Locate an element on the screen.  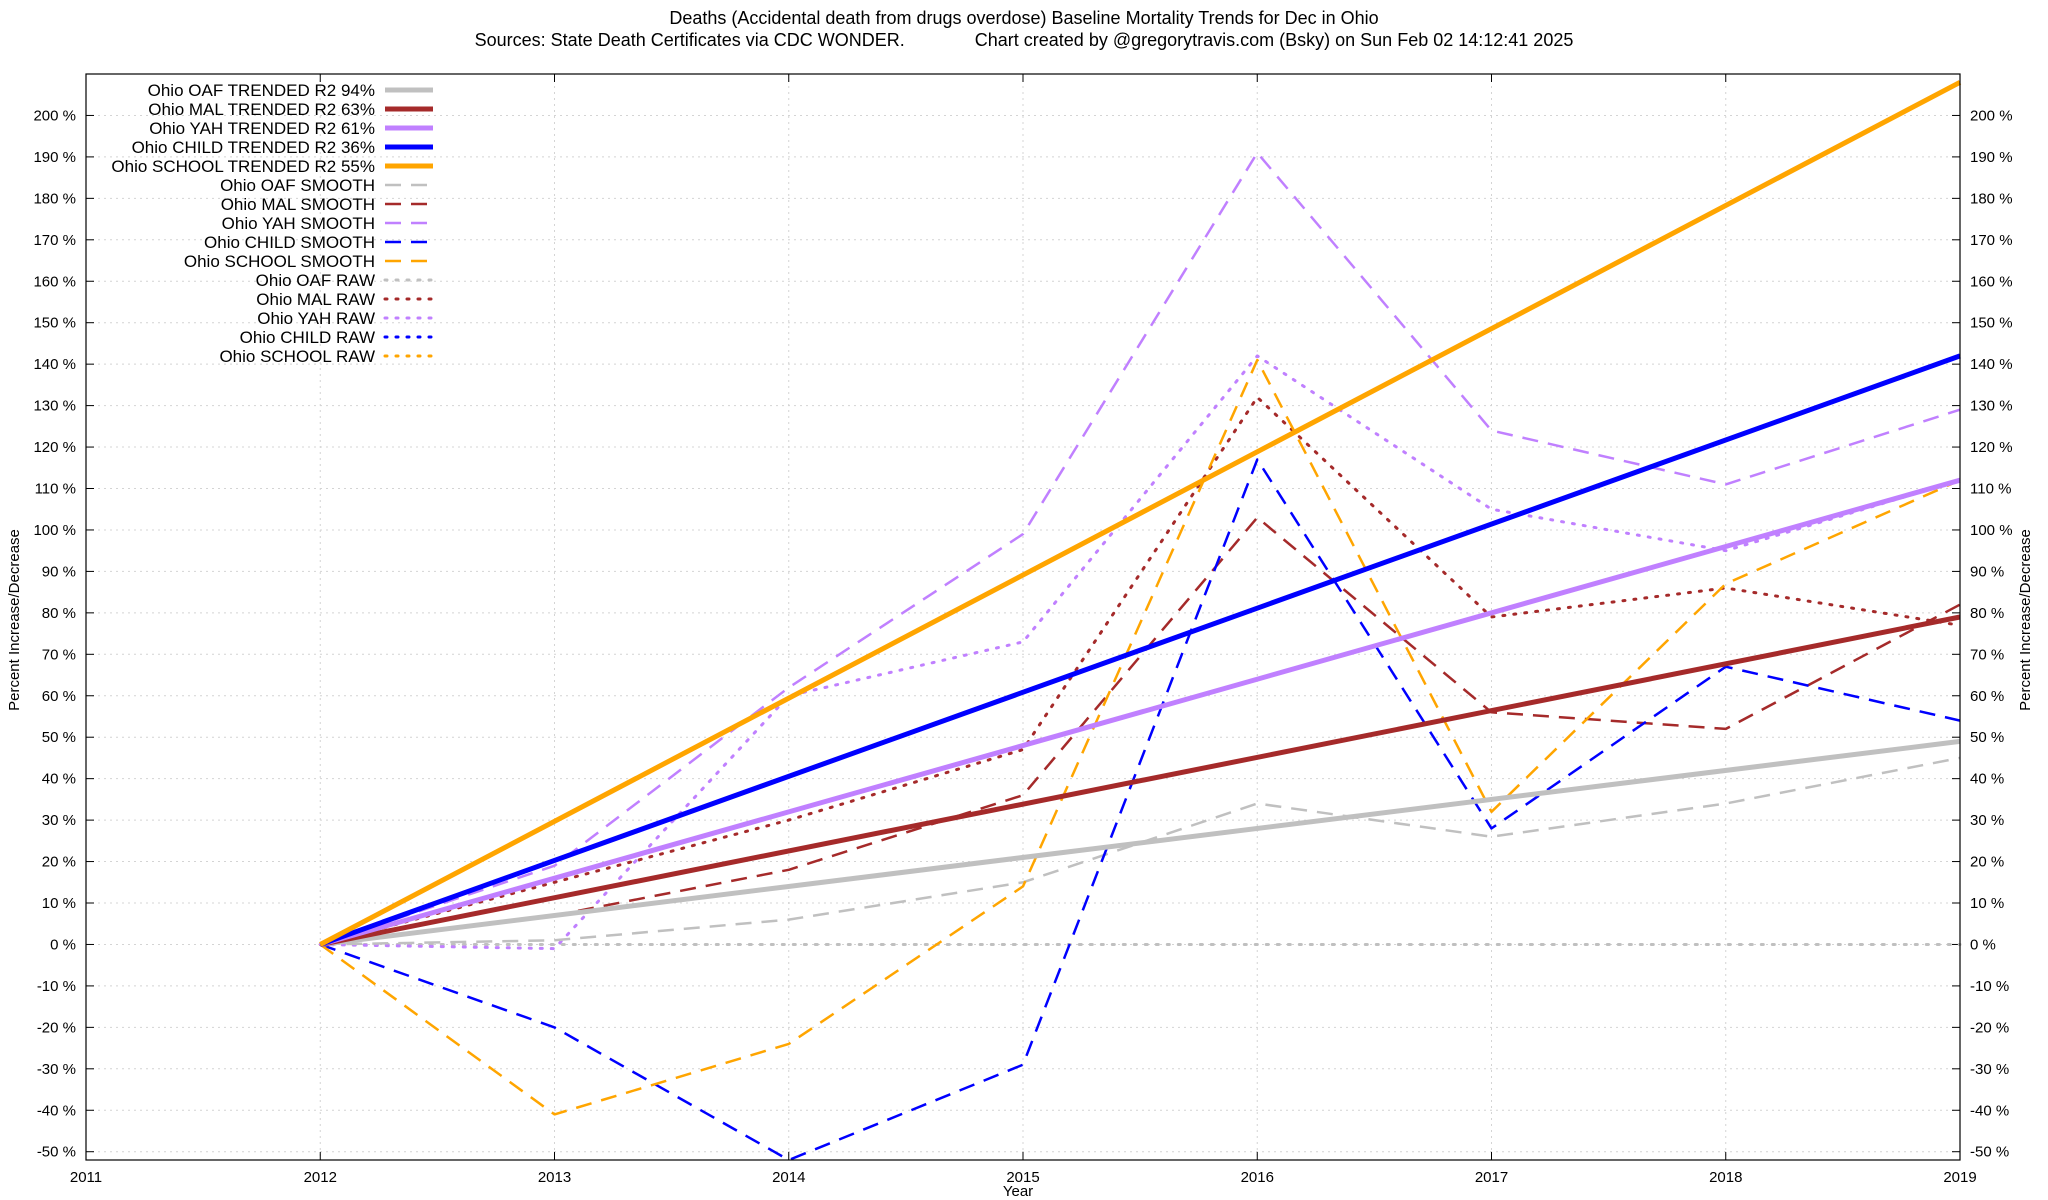
y-tick-label-right: 120 % is located at coordinates (1991, 447).